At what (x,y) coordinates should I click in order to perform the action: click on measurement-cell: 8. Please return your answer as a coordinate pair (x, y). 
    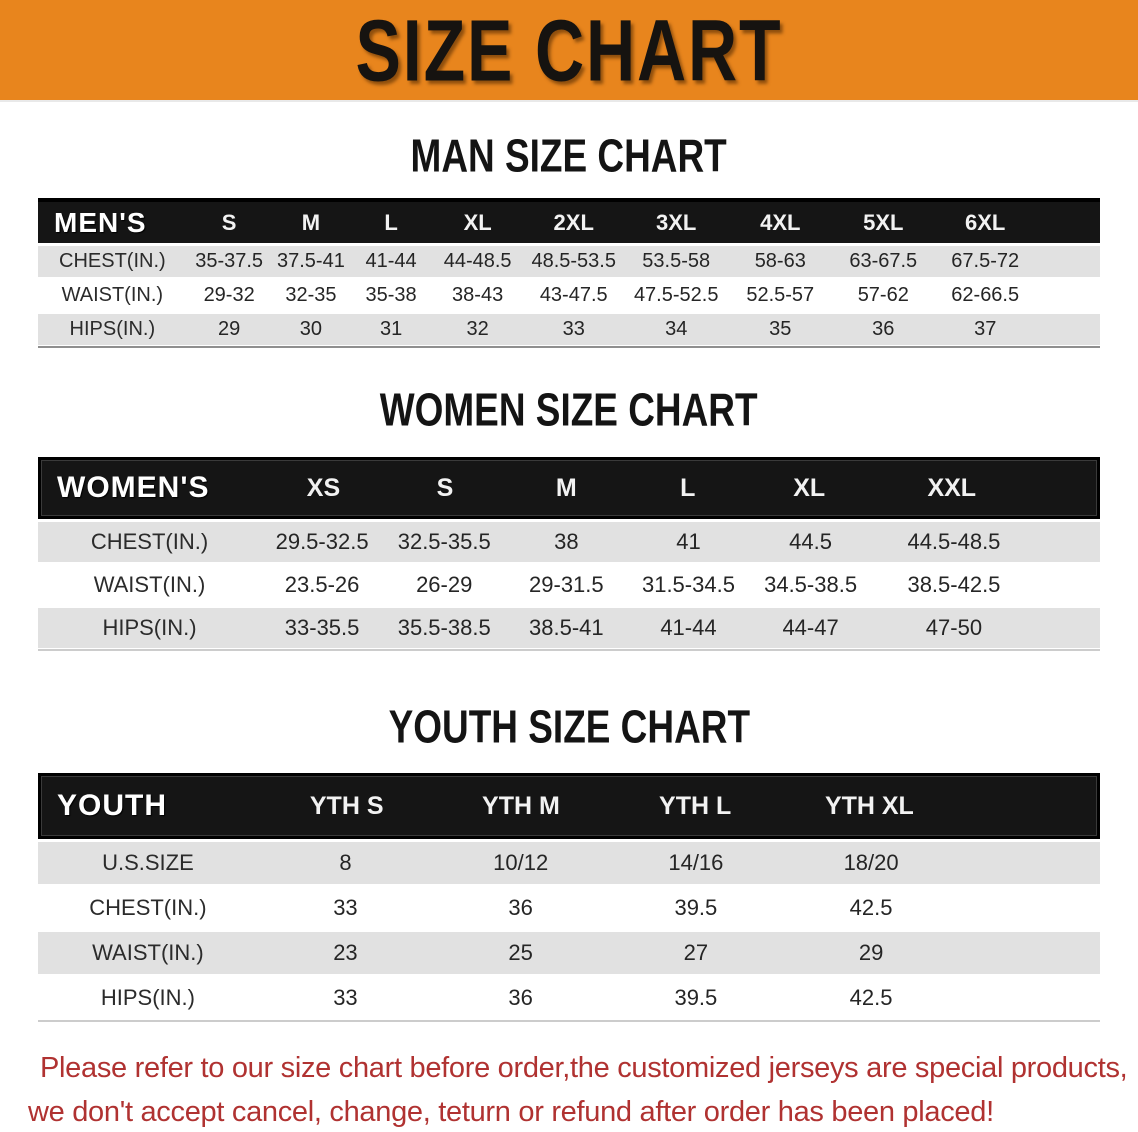
    Looking at the image, I should click on (345, 862).